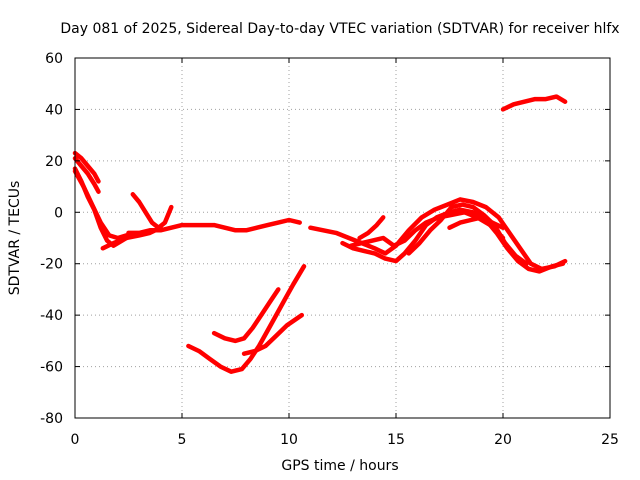 The image size is (640, 480). What do you see at coordinates (503, 440) in the screenshot?
I see `x-tick-label: 20` at bounding box center [503, 440].